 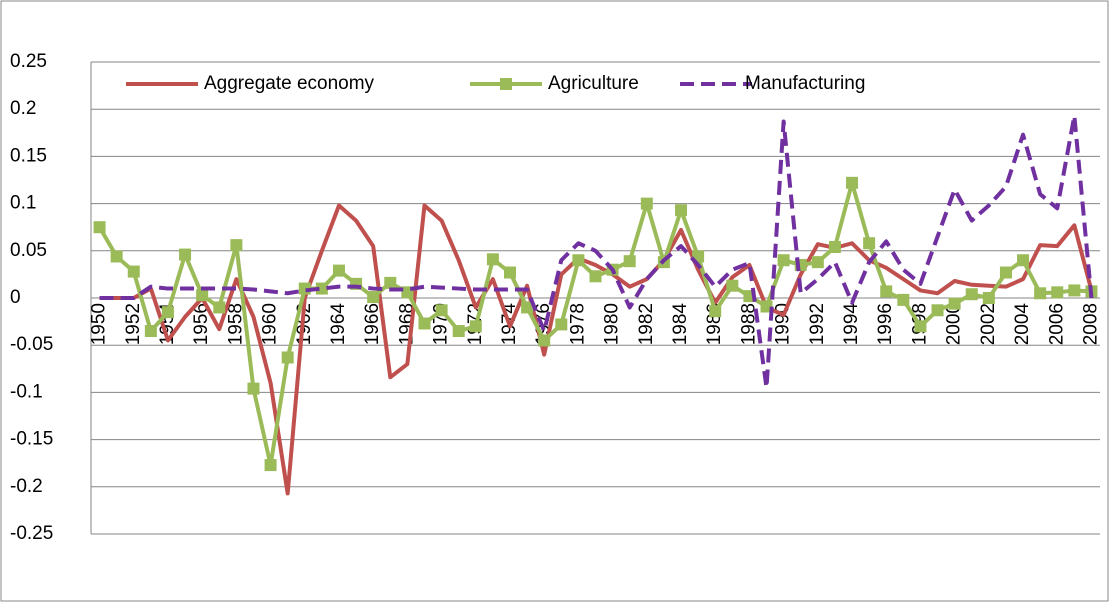 What do you see at coordinates (31, 439) in the screenshot?
I see `y-tick-label: -0.15` at bounding box center [31, 439].